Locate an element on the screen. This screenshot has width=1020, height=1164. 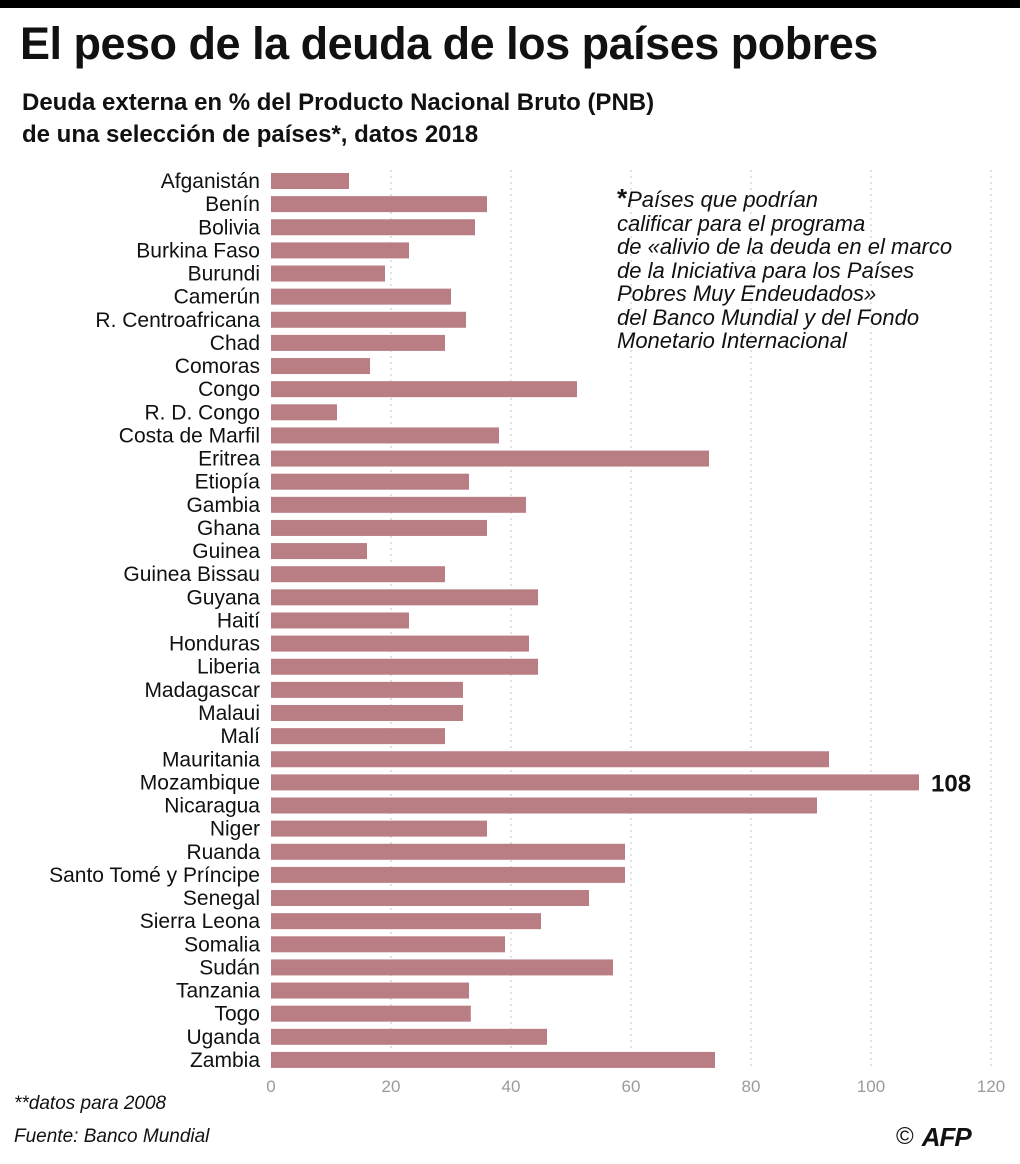
credit: © AFP is located at coordinates (934, 1136).